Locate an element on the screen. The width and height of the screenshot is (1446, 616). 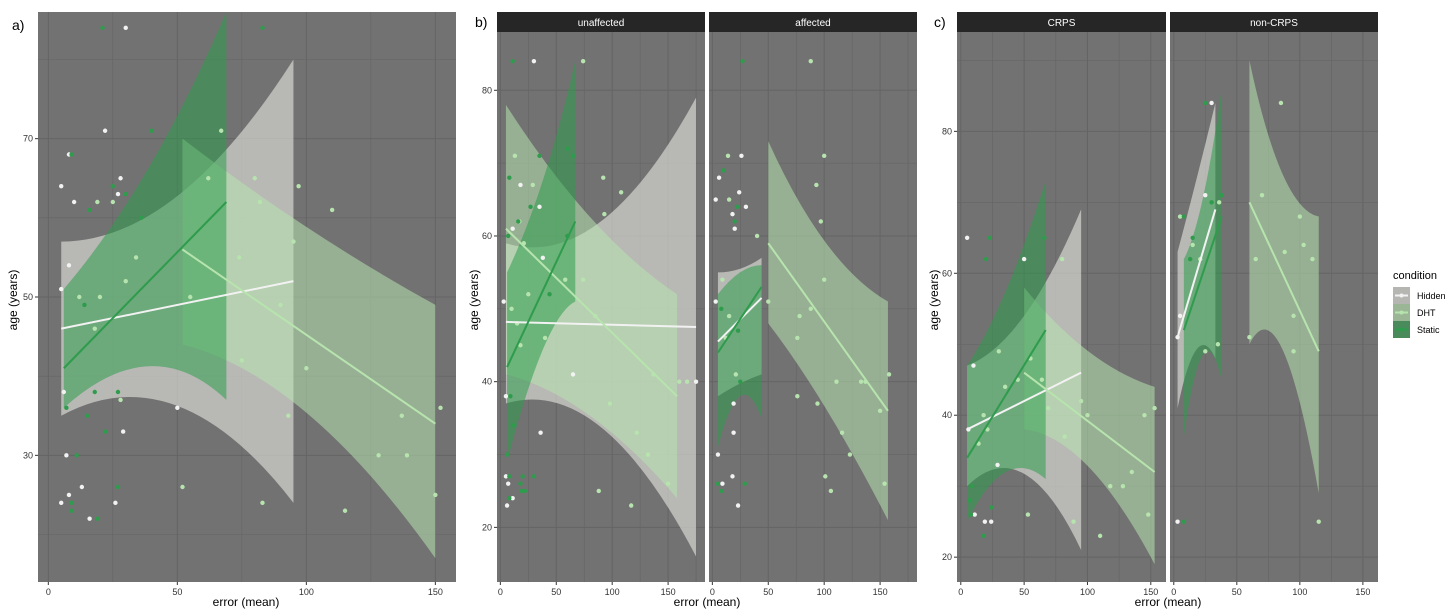
facet-strip-label: CRPS is located at coordinates (1062, 23).